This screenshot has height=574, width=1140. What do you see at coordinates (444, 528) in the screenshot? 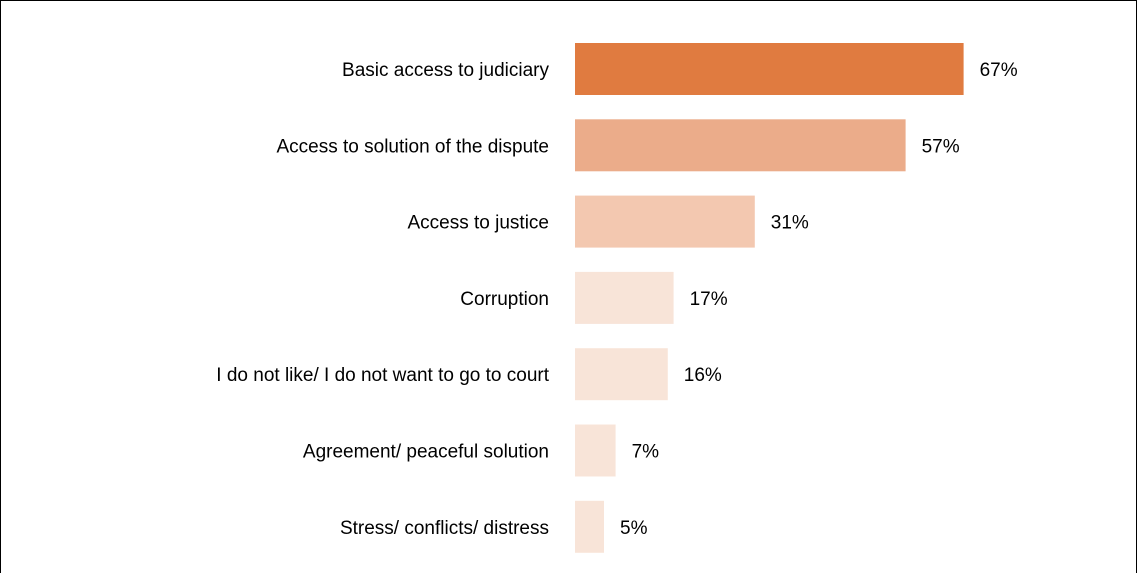
I see `category-label-6: Stress/ conflicts/ distress` at bounding box center [444, 528].